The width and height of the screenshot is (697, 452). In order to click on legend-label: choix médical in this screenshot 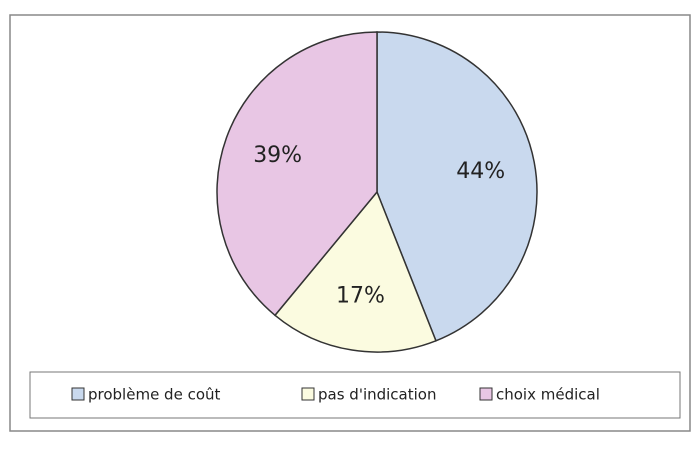, I will do `click(548, 395)`.